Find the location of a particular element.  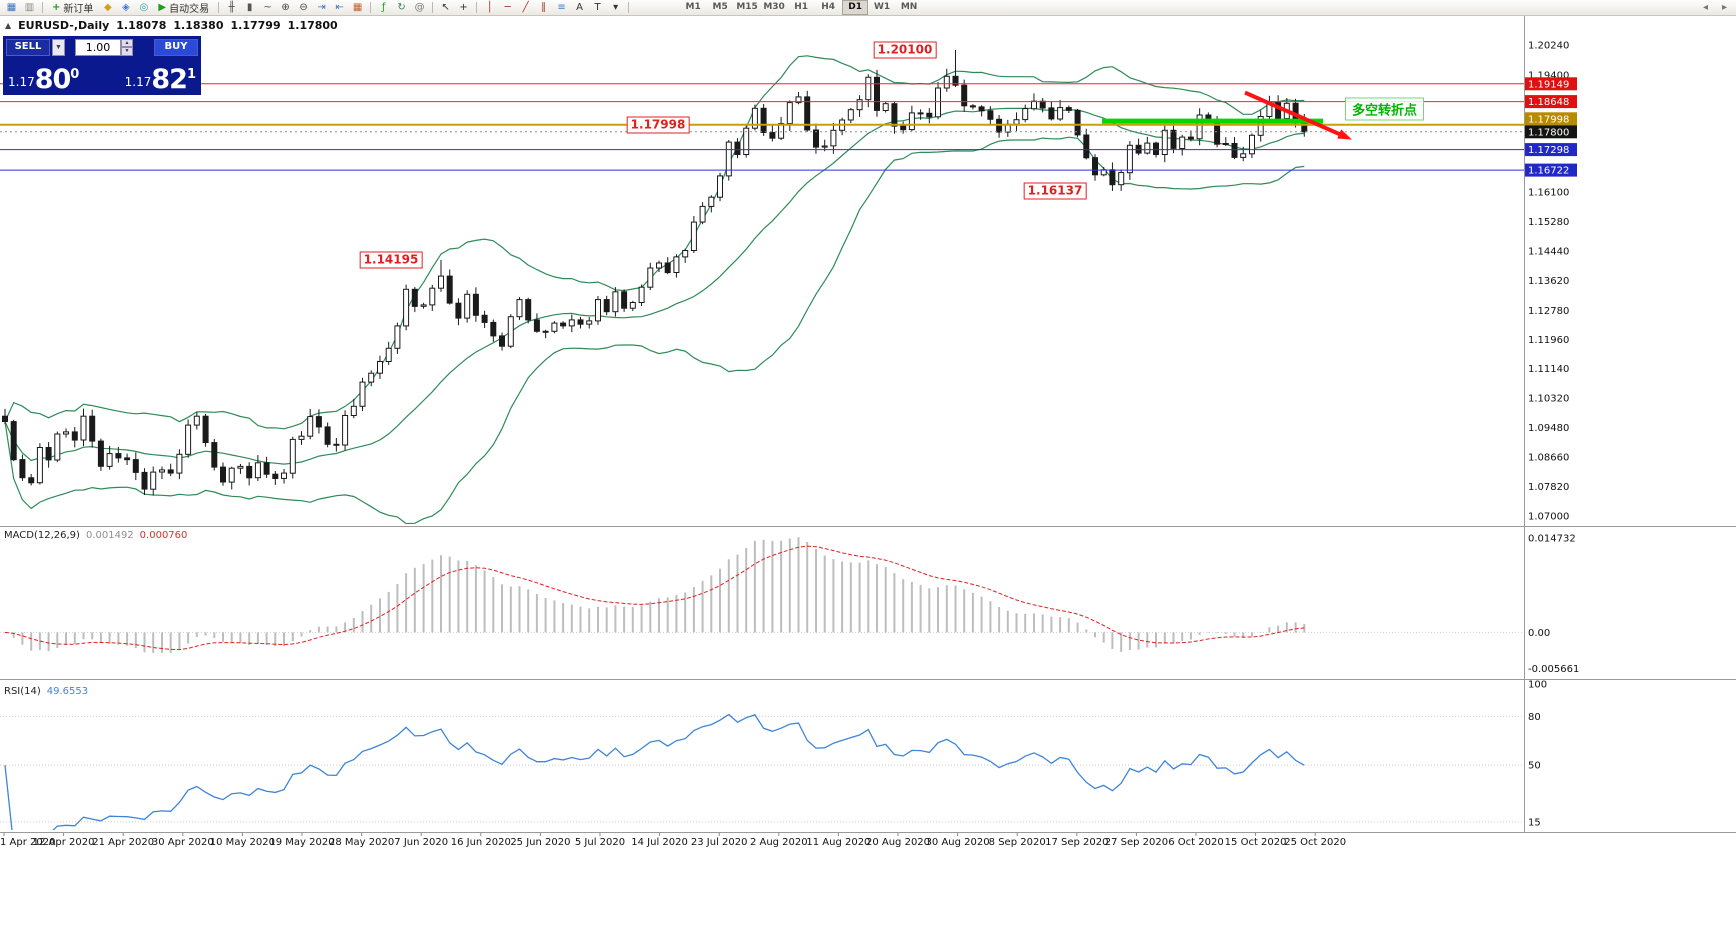

timeframe-h4: H4 is located at coordinates (828, 7).